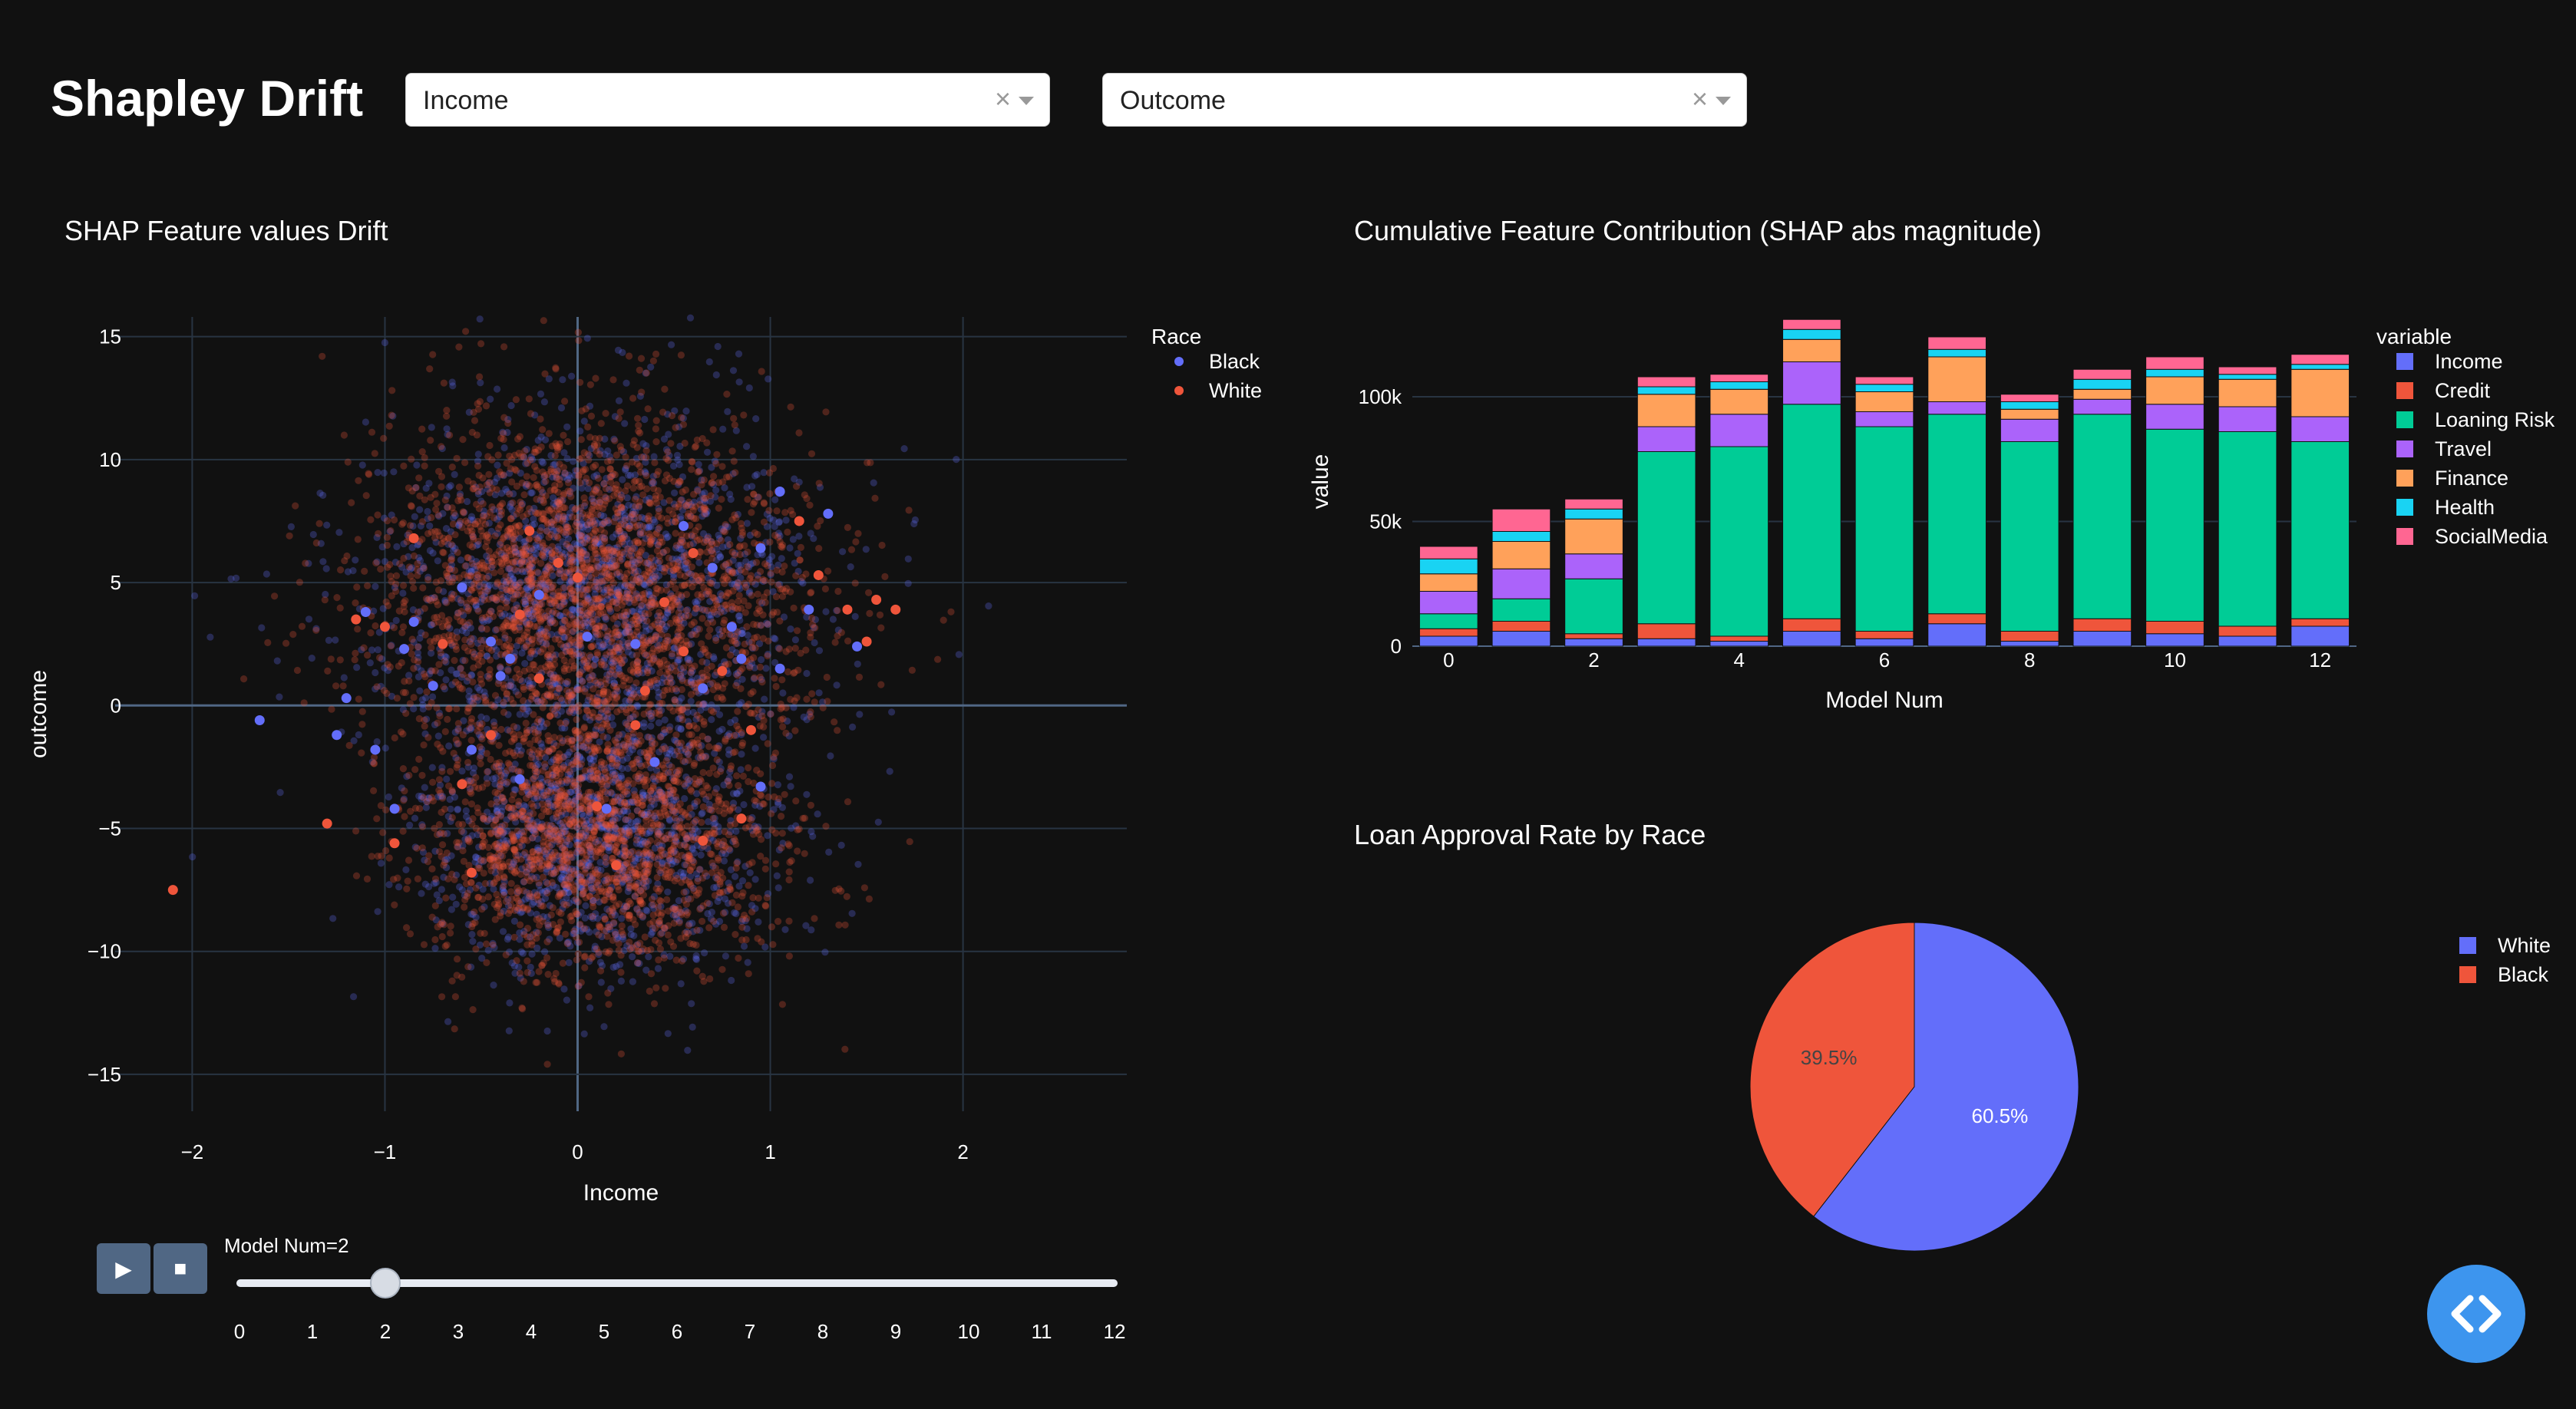 The width and height of the screenshot is (2576, 1409). I want to click on x-feature-dropdown: Income ×, so click(727, 100).